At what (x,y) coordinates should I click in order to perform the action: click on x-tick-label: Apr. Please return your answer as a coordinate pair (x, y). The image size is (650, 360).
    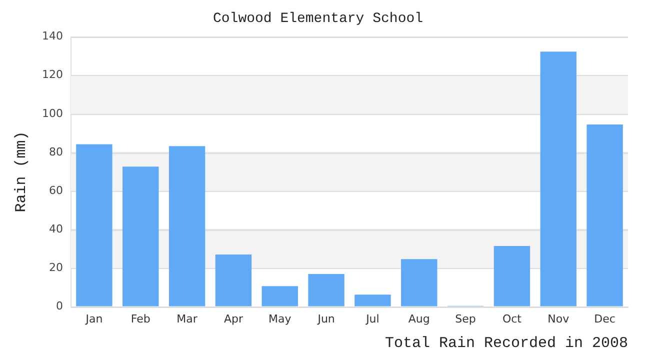
    Looking at the image, I should click on (234, 319).